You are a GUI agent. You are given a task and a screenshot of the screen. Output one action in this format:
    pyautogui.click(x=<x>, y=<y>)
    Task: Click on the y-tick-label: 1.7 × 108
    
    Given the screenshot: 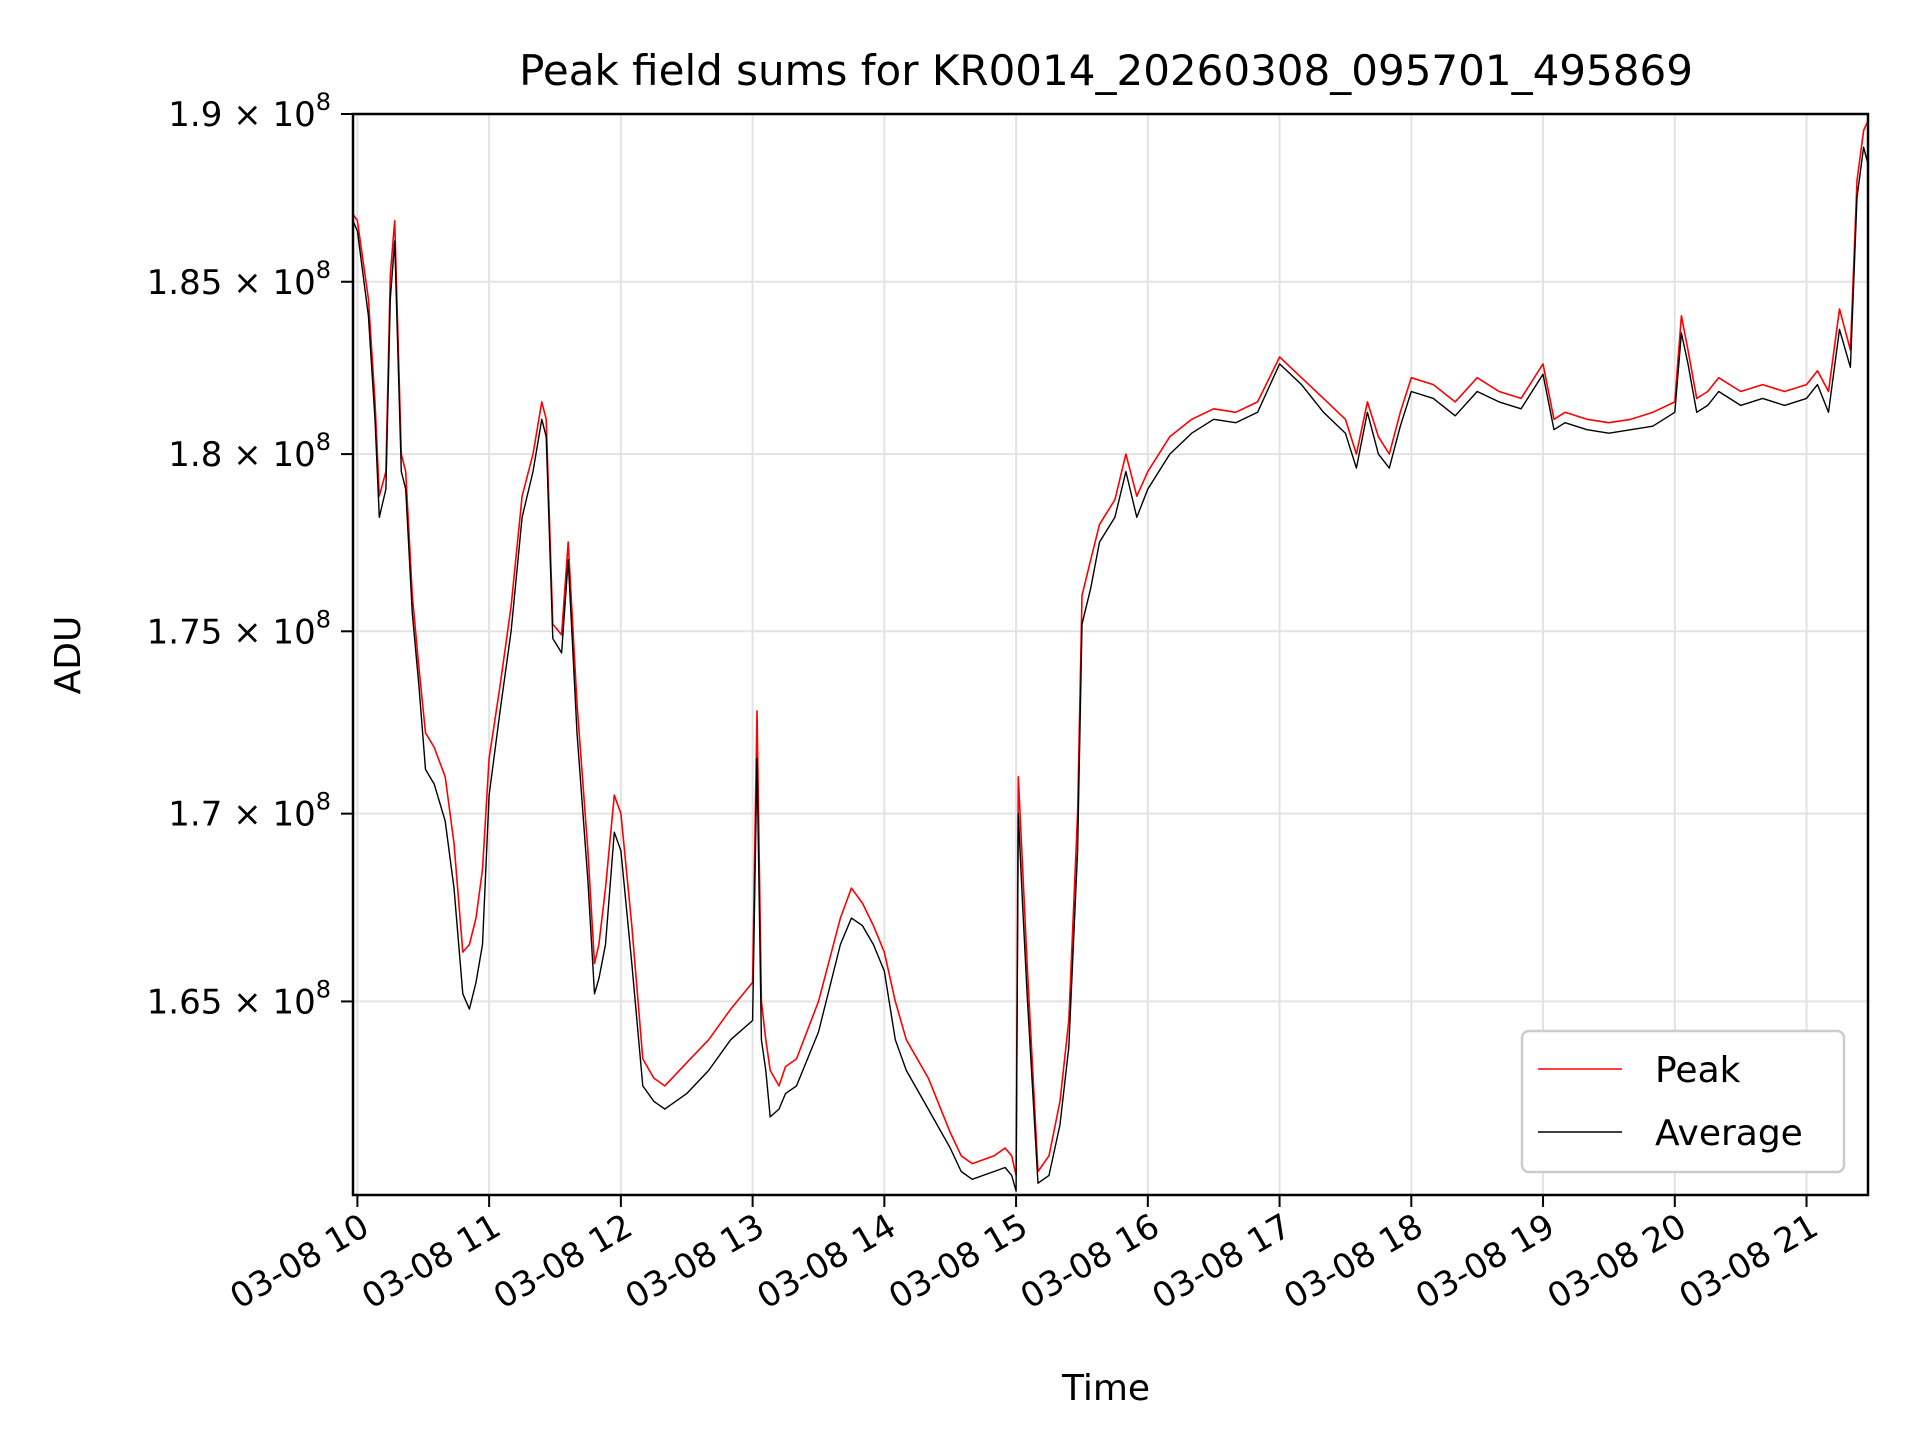 What is the action you would take?
    pyautogui.click(x=249, y=811)
    